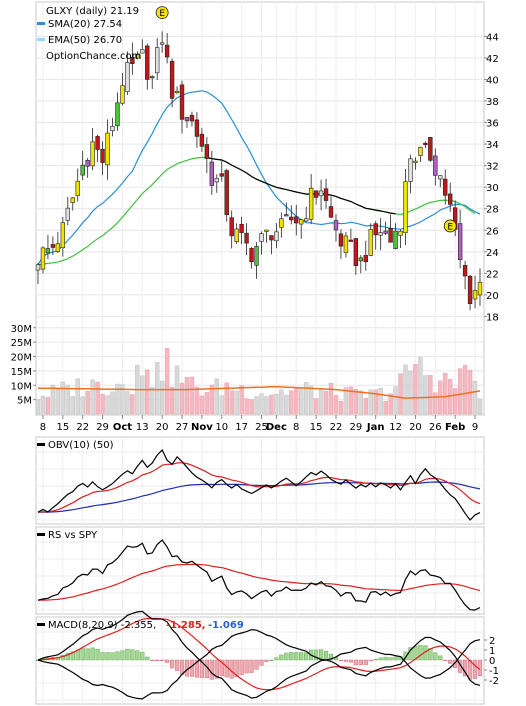  What do you see at coordinates (93, 56) in the screenshot?
I see `watermark: OptionChance.com` at bounding box center [93, 56].